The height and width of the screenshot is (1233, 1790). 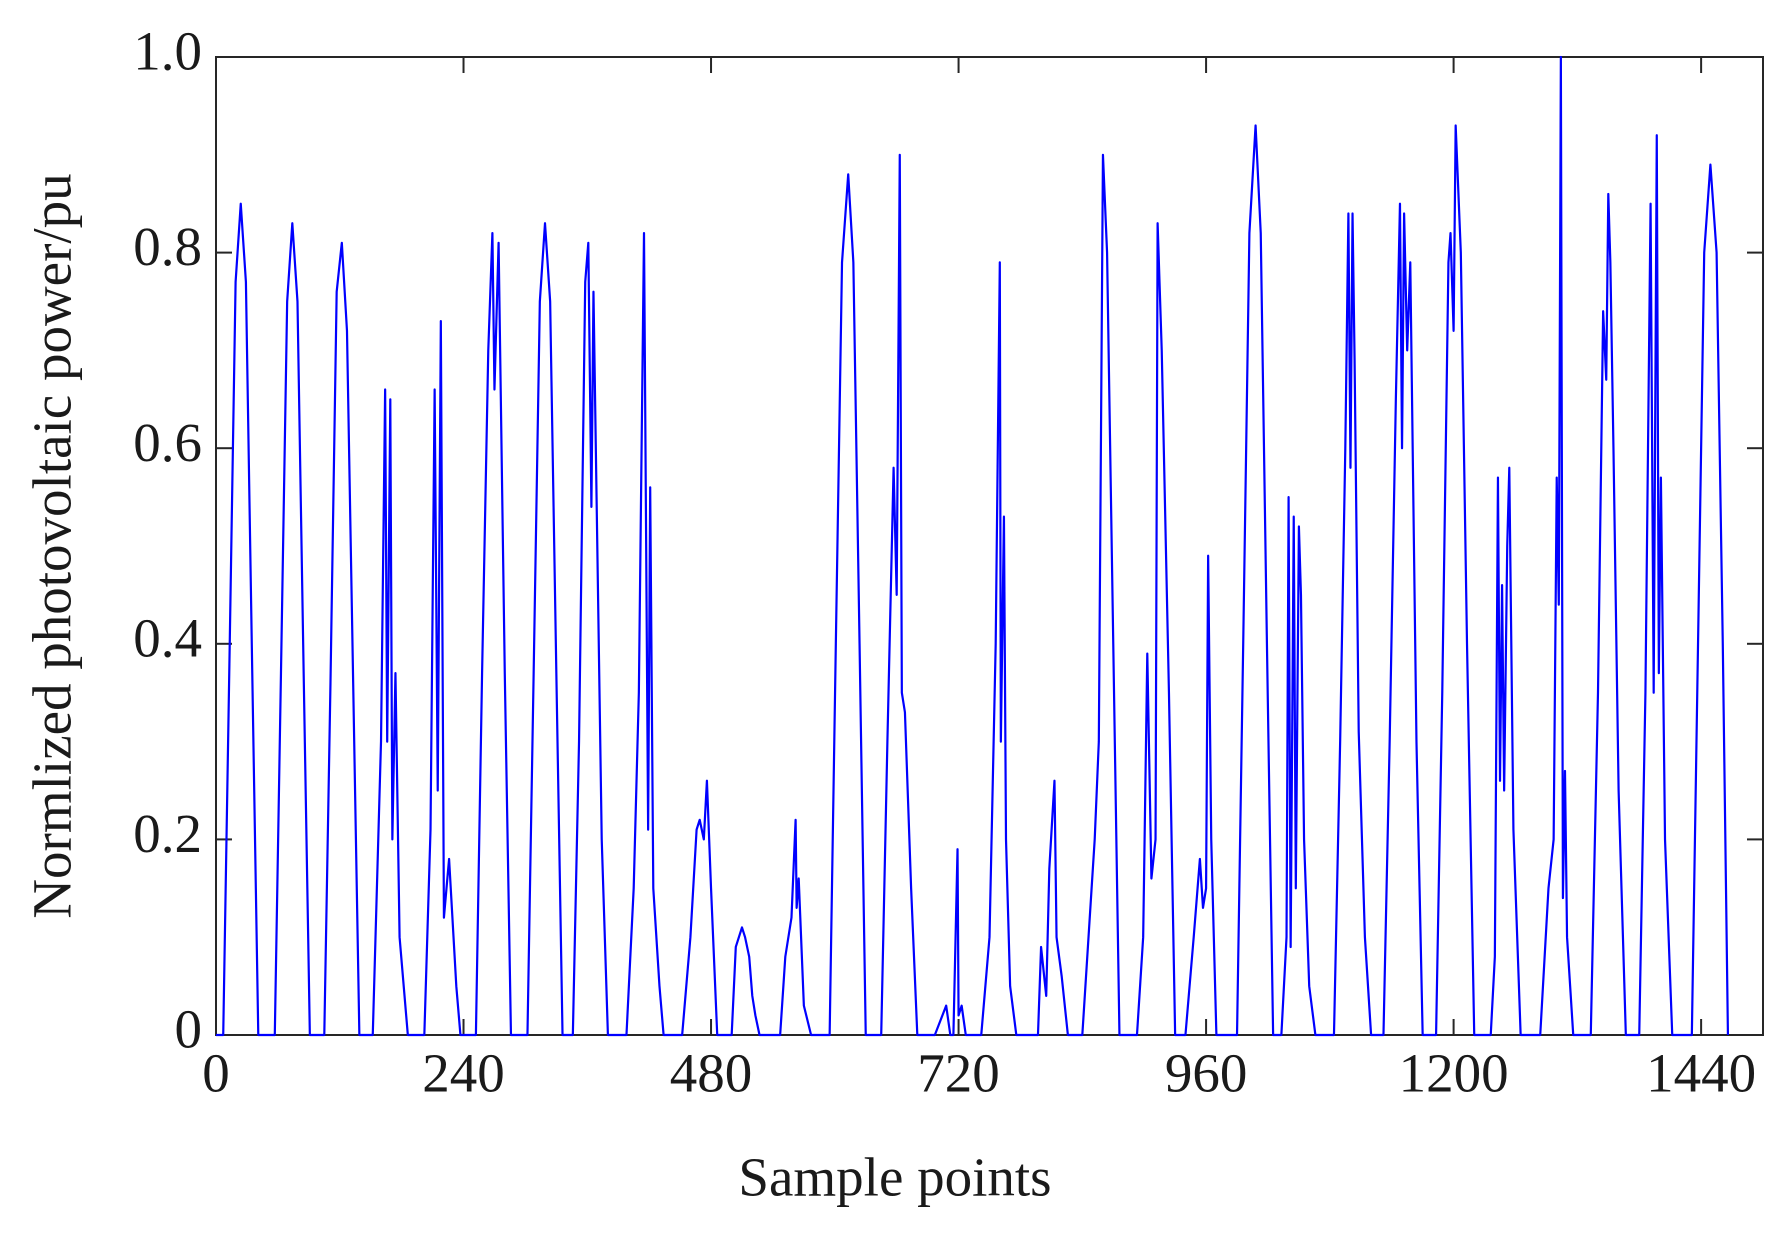 What do you see at coordinates (52, 545) in the screenshot?
I see `y-axis-label: Normlized photovoltaic power/pu` at bounding box center [52, 545].